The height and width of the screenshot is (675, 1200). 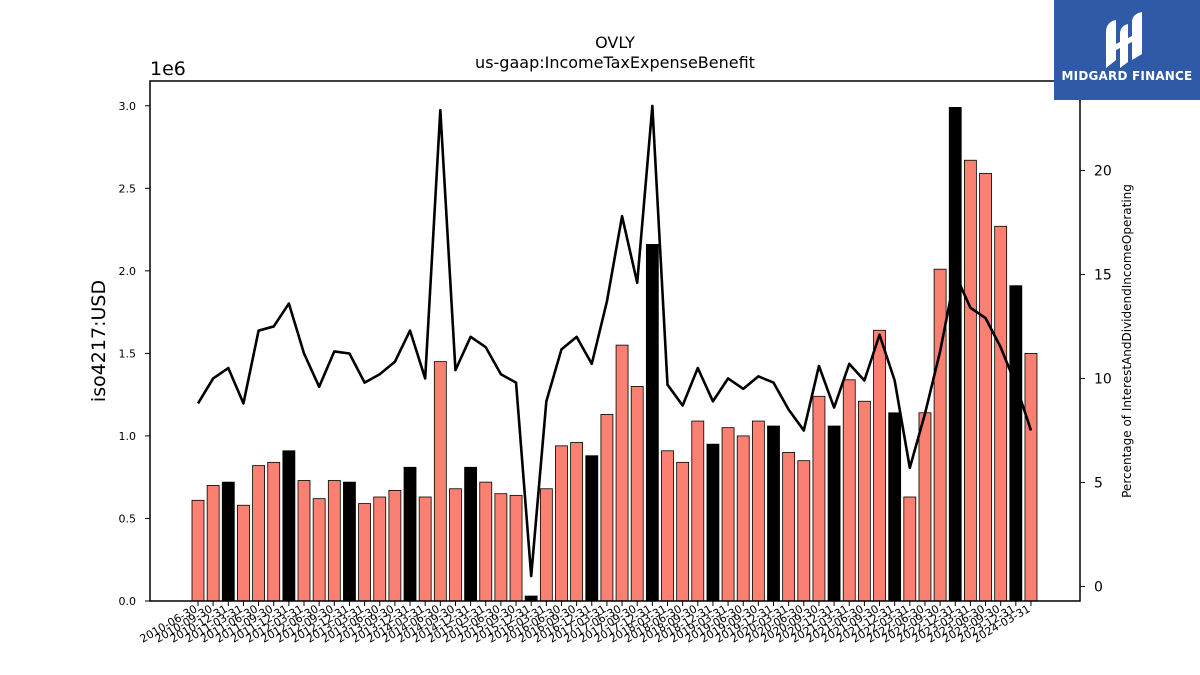 What do you see at coordinates (1124, 40) in the screenshot?
I see `midgard-logo-icon` at bounding box center [1124, 40].